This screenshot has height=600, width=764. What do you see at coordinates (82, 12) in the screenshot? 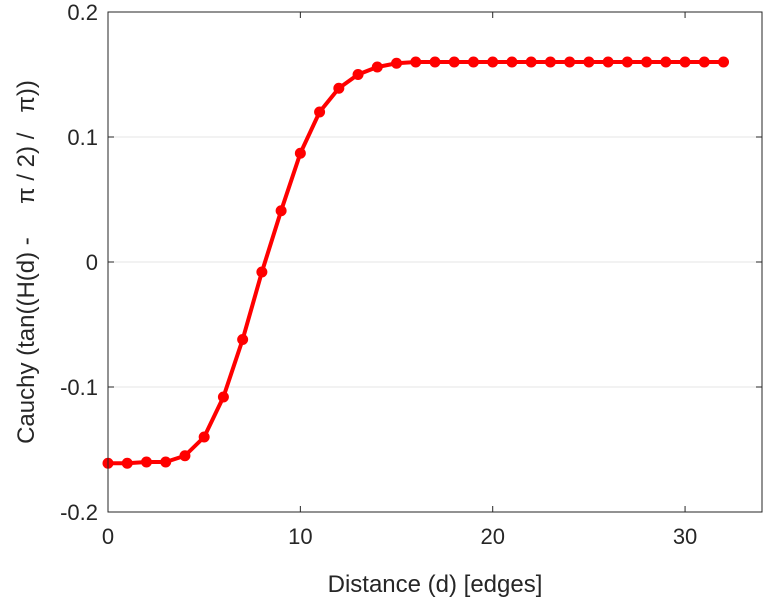
I see `y-tick-label: 0.2` at bounding box center [82, 12].